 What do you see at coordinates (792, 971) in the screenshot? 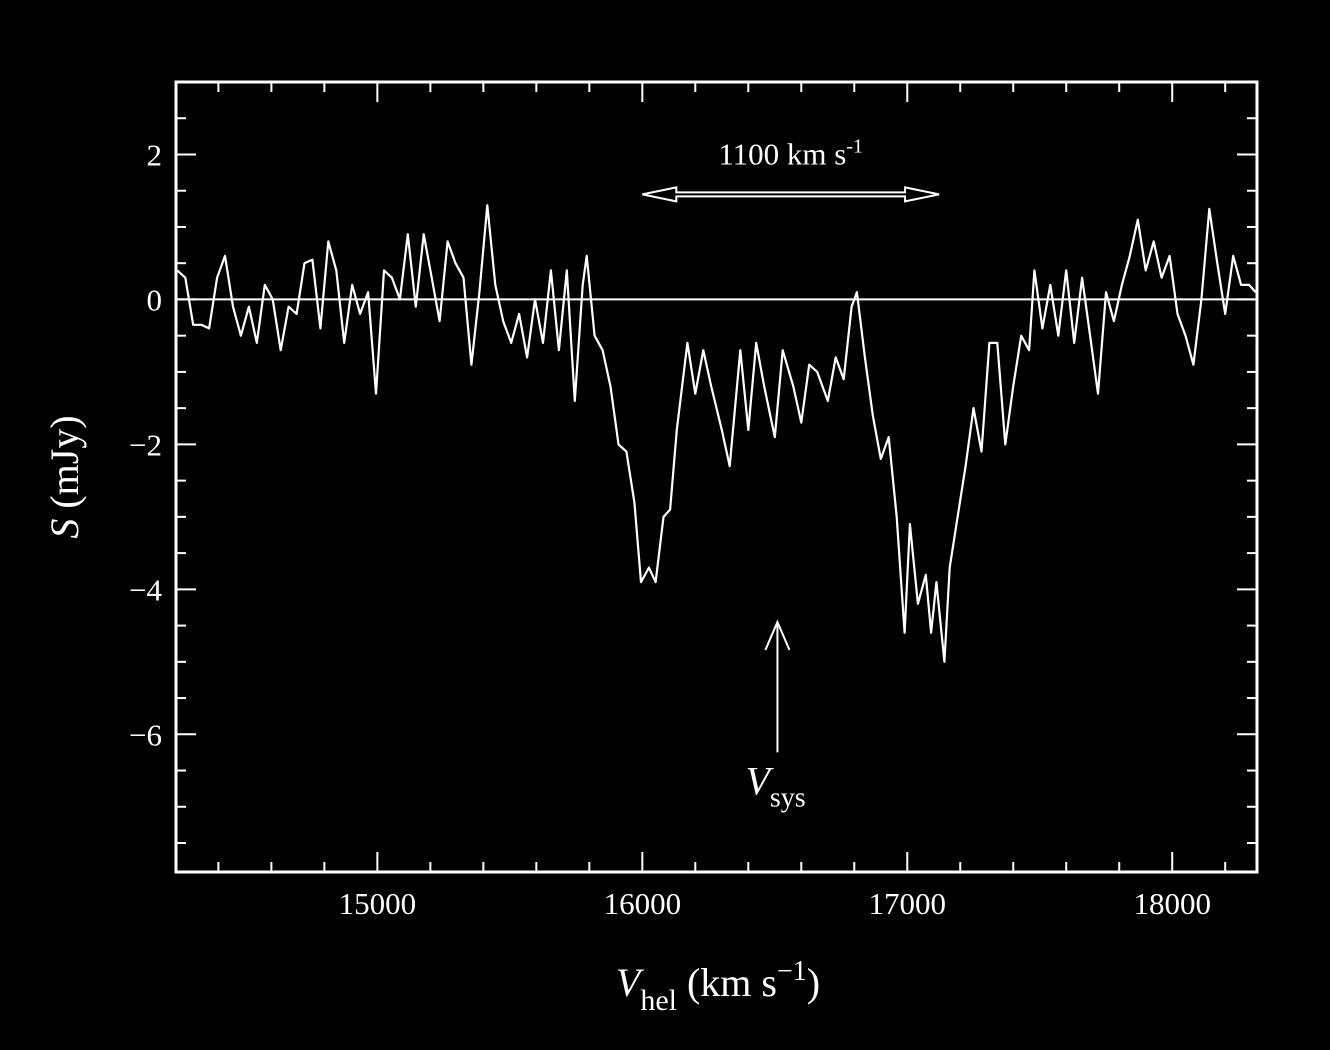
I see `x-label-sup: −1` at bounding box center [792, 971].